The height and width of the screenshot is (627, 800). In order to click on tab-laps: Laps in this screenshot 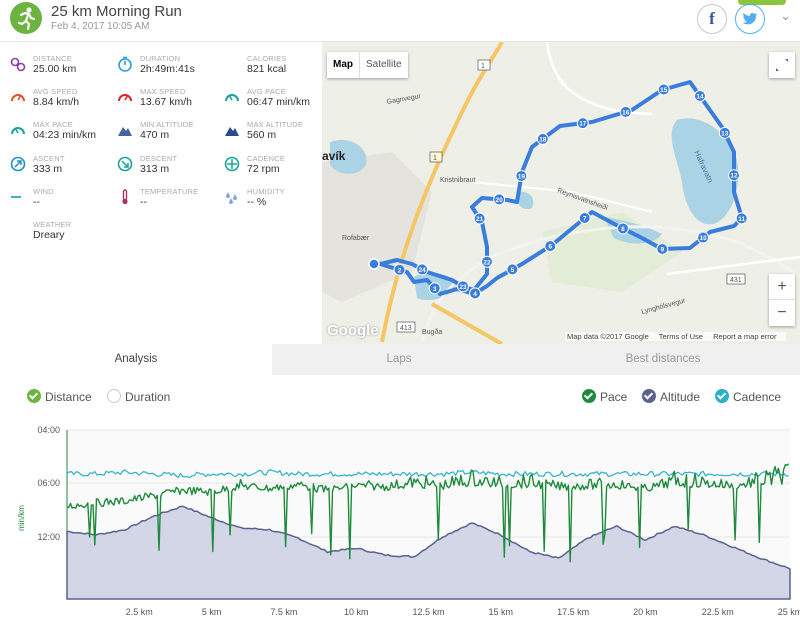, I will do `click(399, 359)`.